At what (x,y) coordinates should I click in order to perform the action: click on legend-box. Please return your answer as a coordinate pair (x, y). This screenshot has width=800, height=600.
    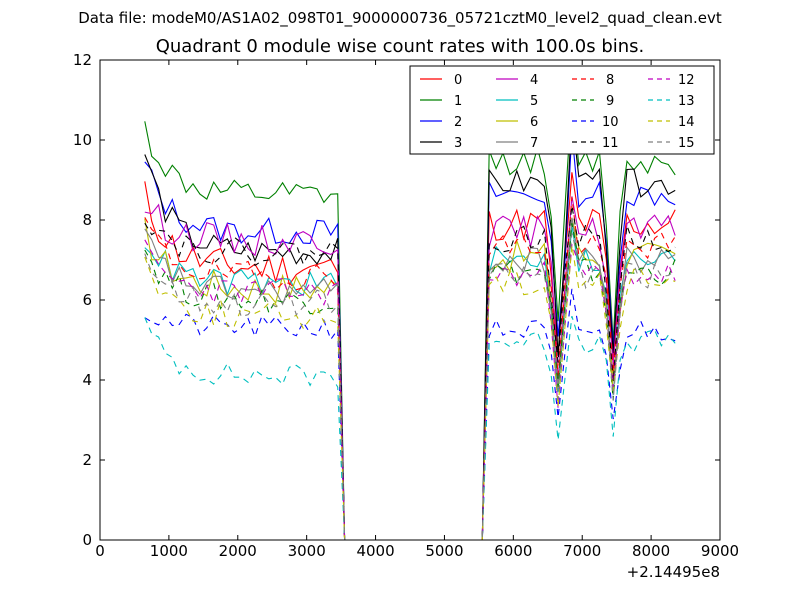
    Looking at the image, I should click on (562, 110).